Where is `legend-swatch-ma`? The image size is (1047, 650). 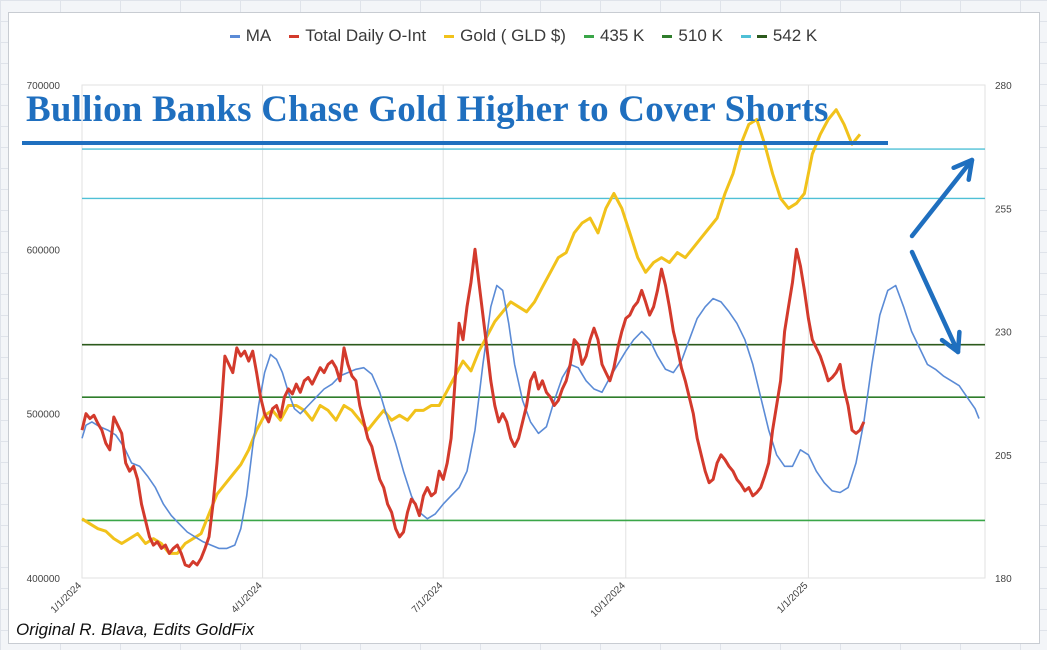
legend-swatch-ma is located at coordinates (234, 36).